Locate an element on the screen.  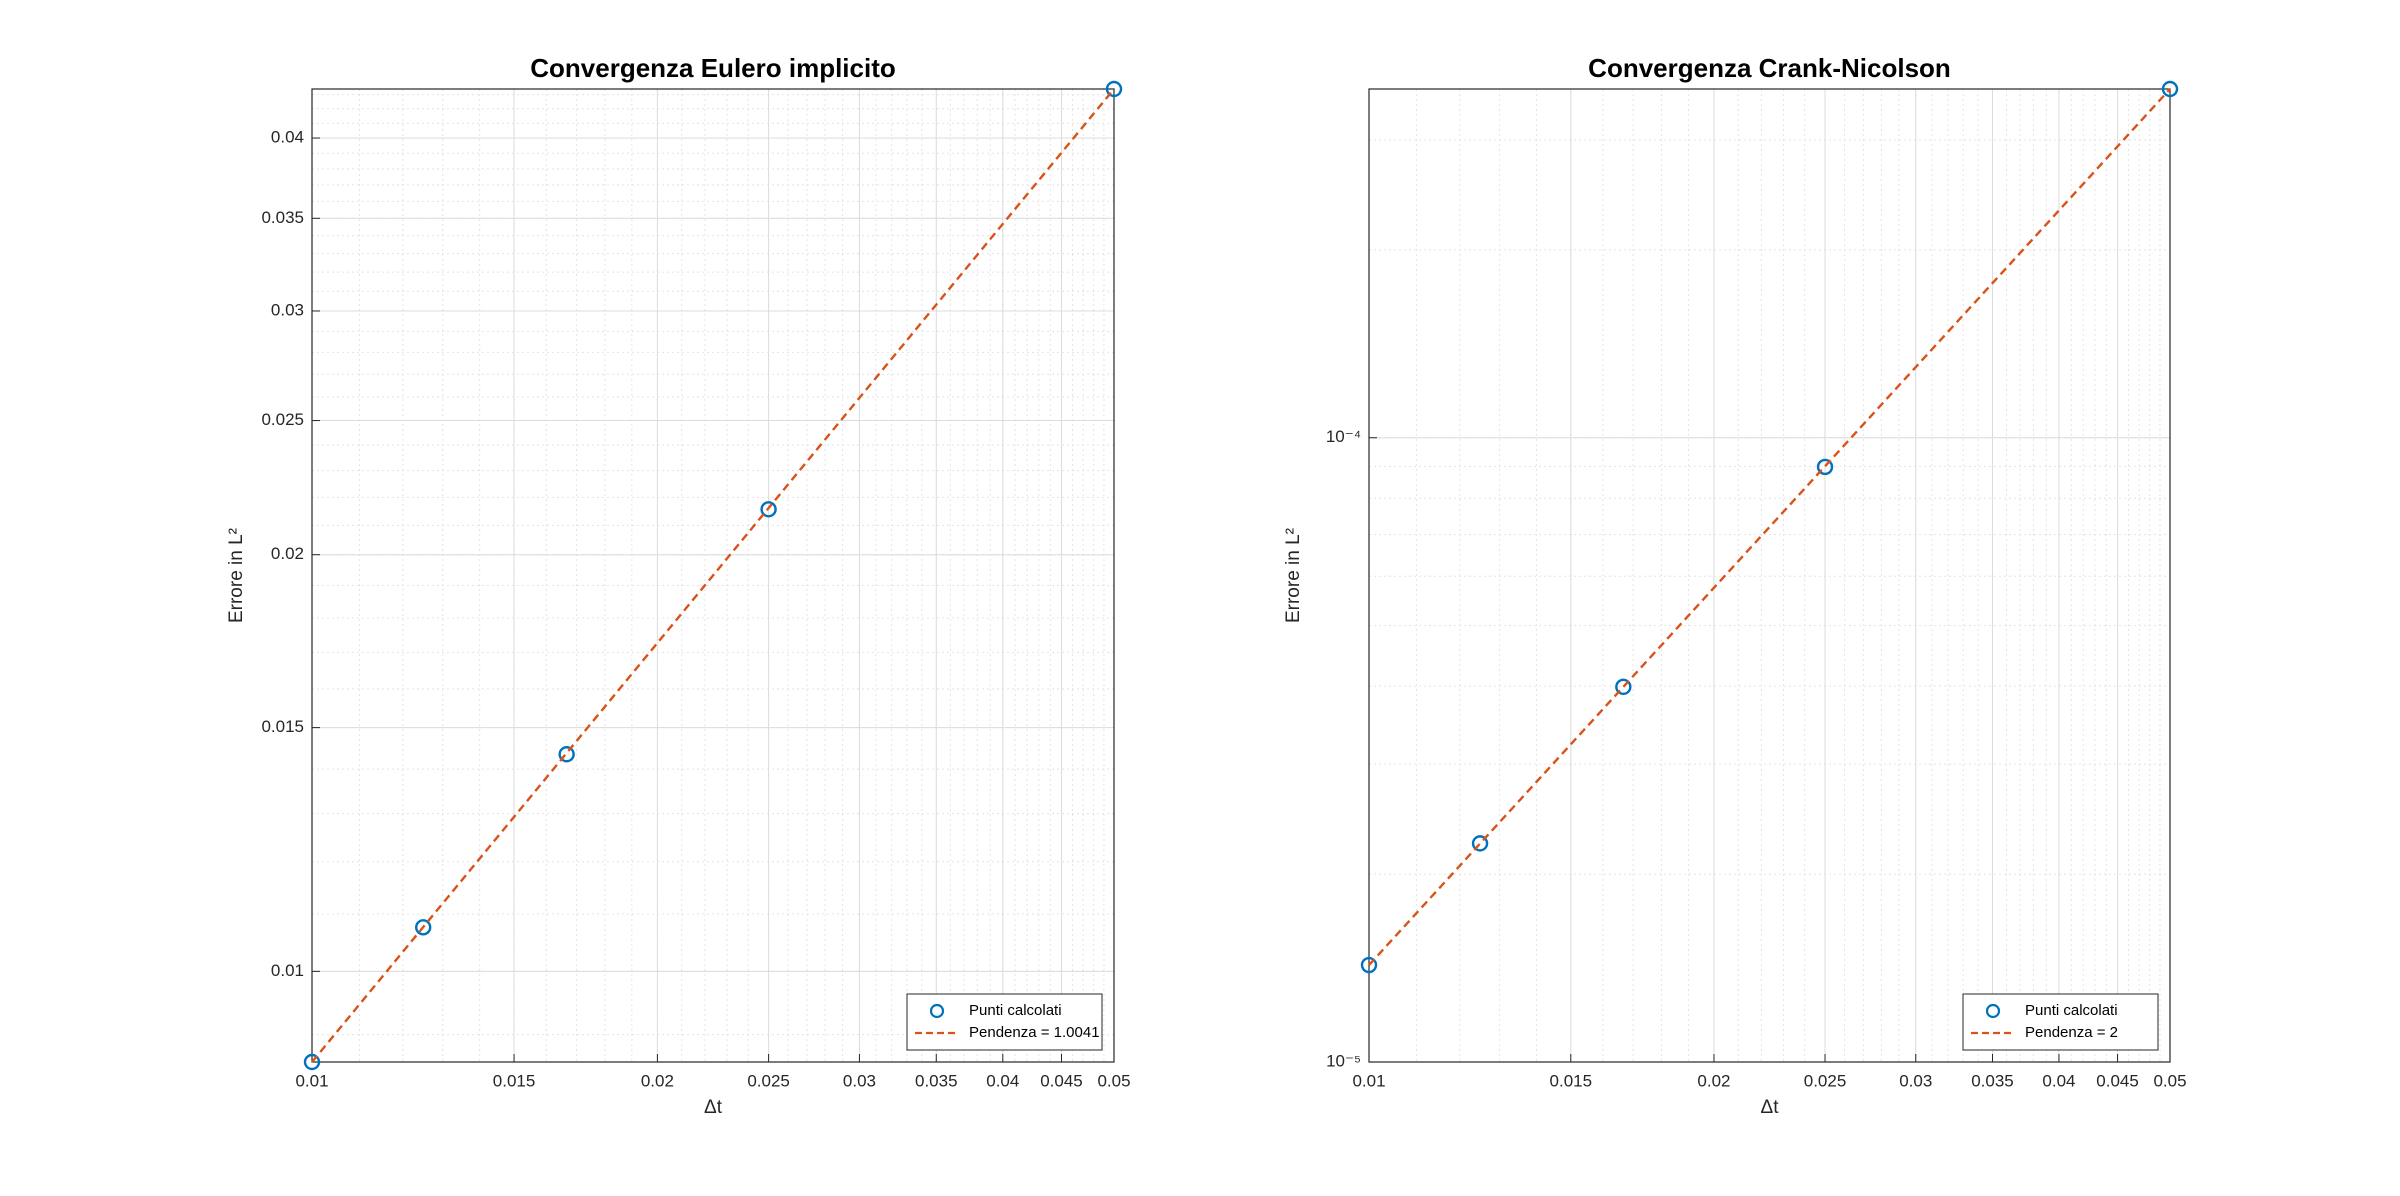
y-tick-label: 0.015 is located at coordinates (282, 726).